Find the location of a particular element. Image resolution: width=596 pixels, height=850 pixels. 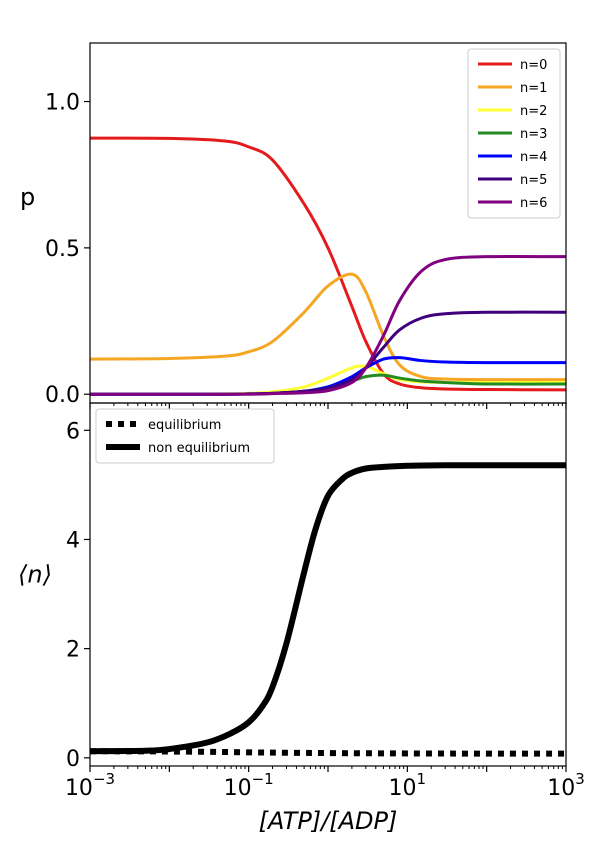

legend-label: n=2 is located at coordinates (533, 111).